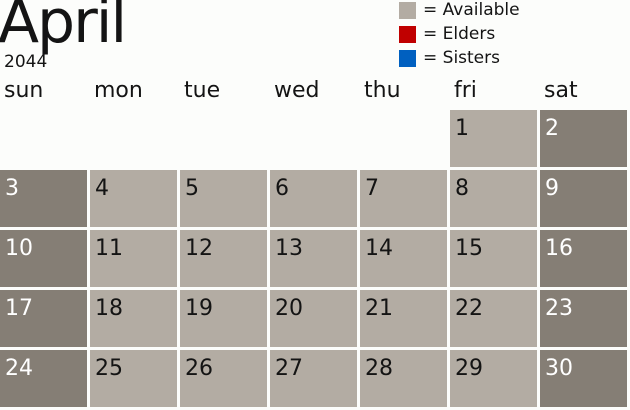 This screenshot has height=410, width=630. What do you see at coordinates (223, 378) in the screenshot?
I see `day-cell: 26` at bounding box center [223, 378].